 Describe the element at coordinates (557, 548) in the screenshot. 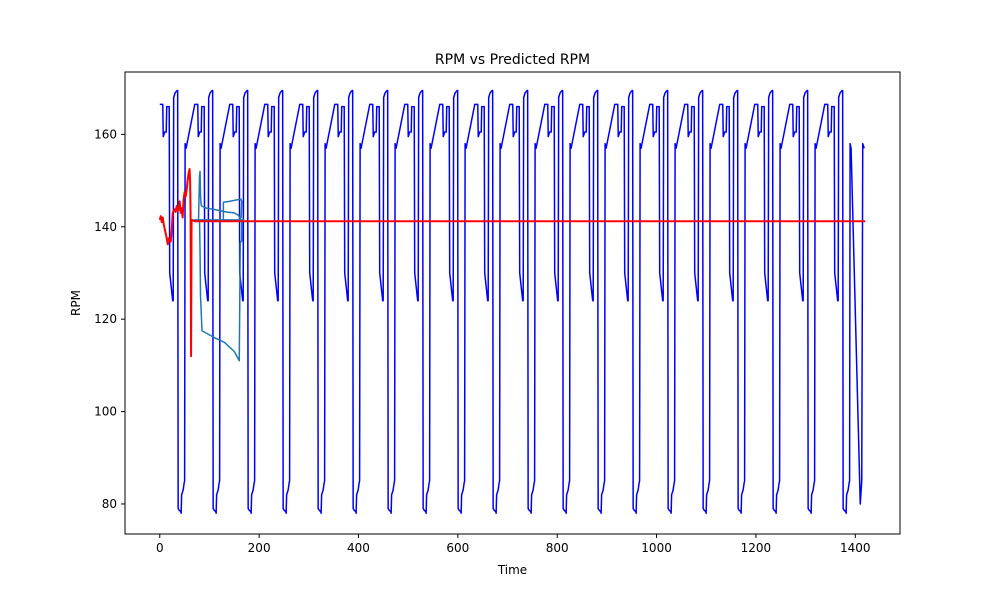

I see `x-tick-label: 800` at that location.